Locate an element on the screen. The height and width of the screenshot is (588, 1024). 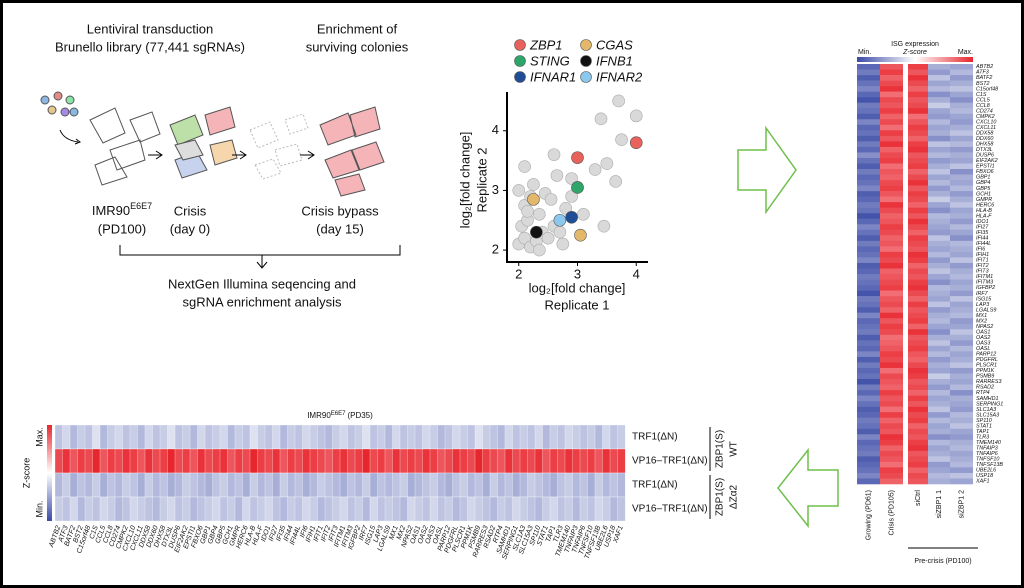
gene-label: MX1 is located at coordinates (981, 316).